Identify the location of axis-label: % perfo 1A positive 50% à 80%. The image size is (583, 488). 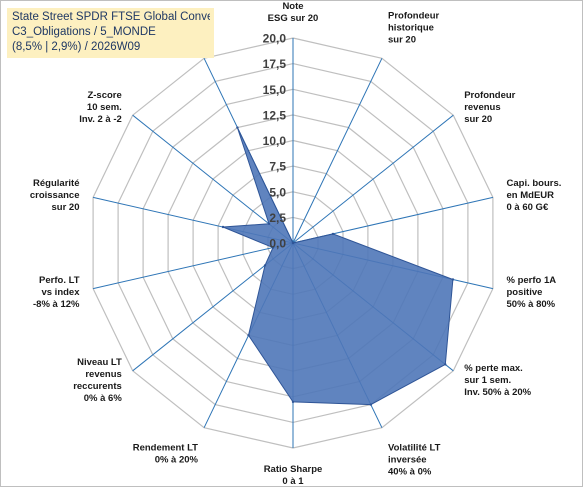
(532, 292).